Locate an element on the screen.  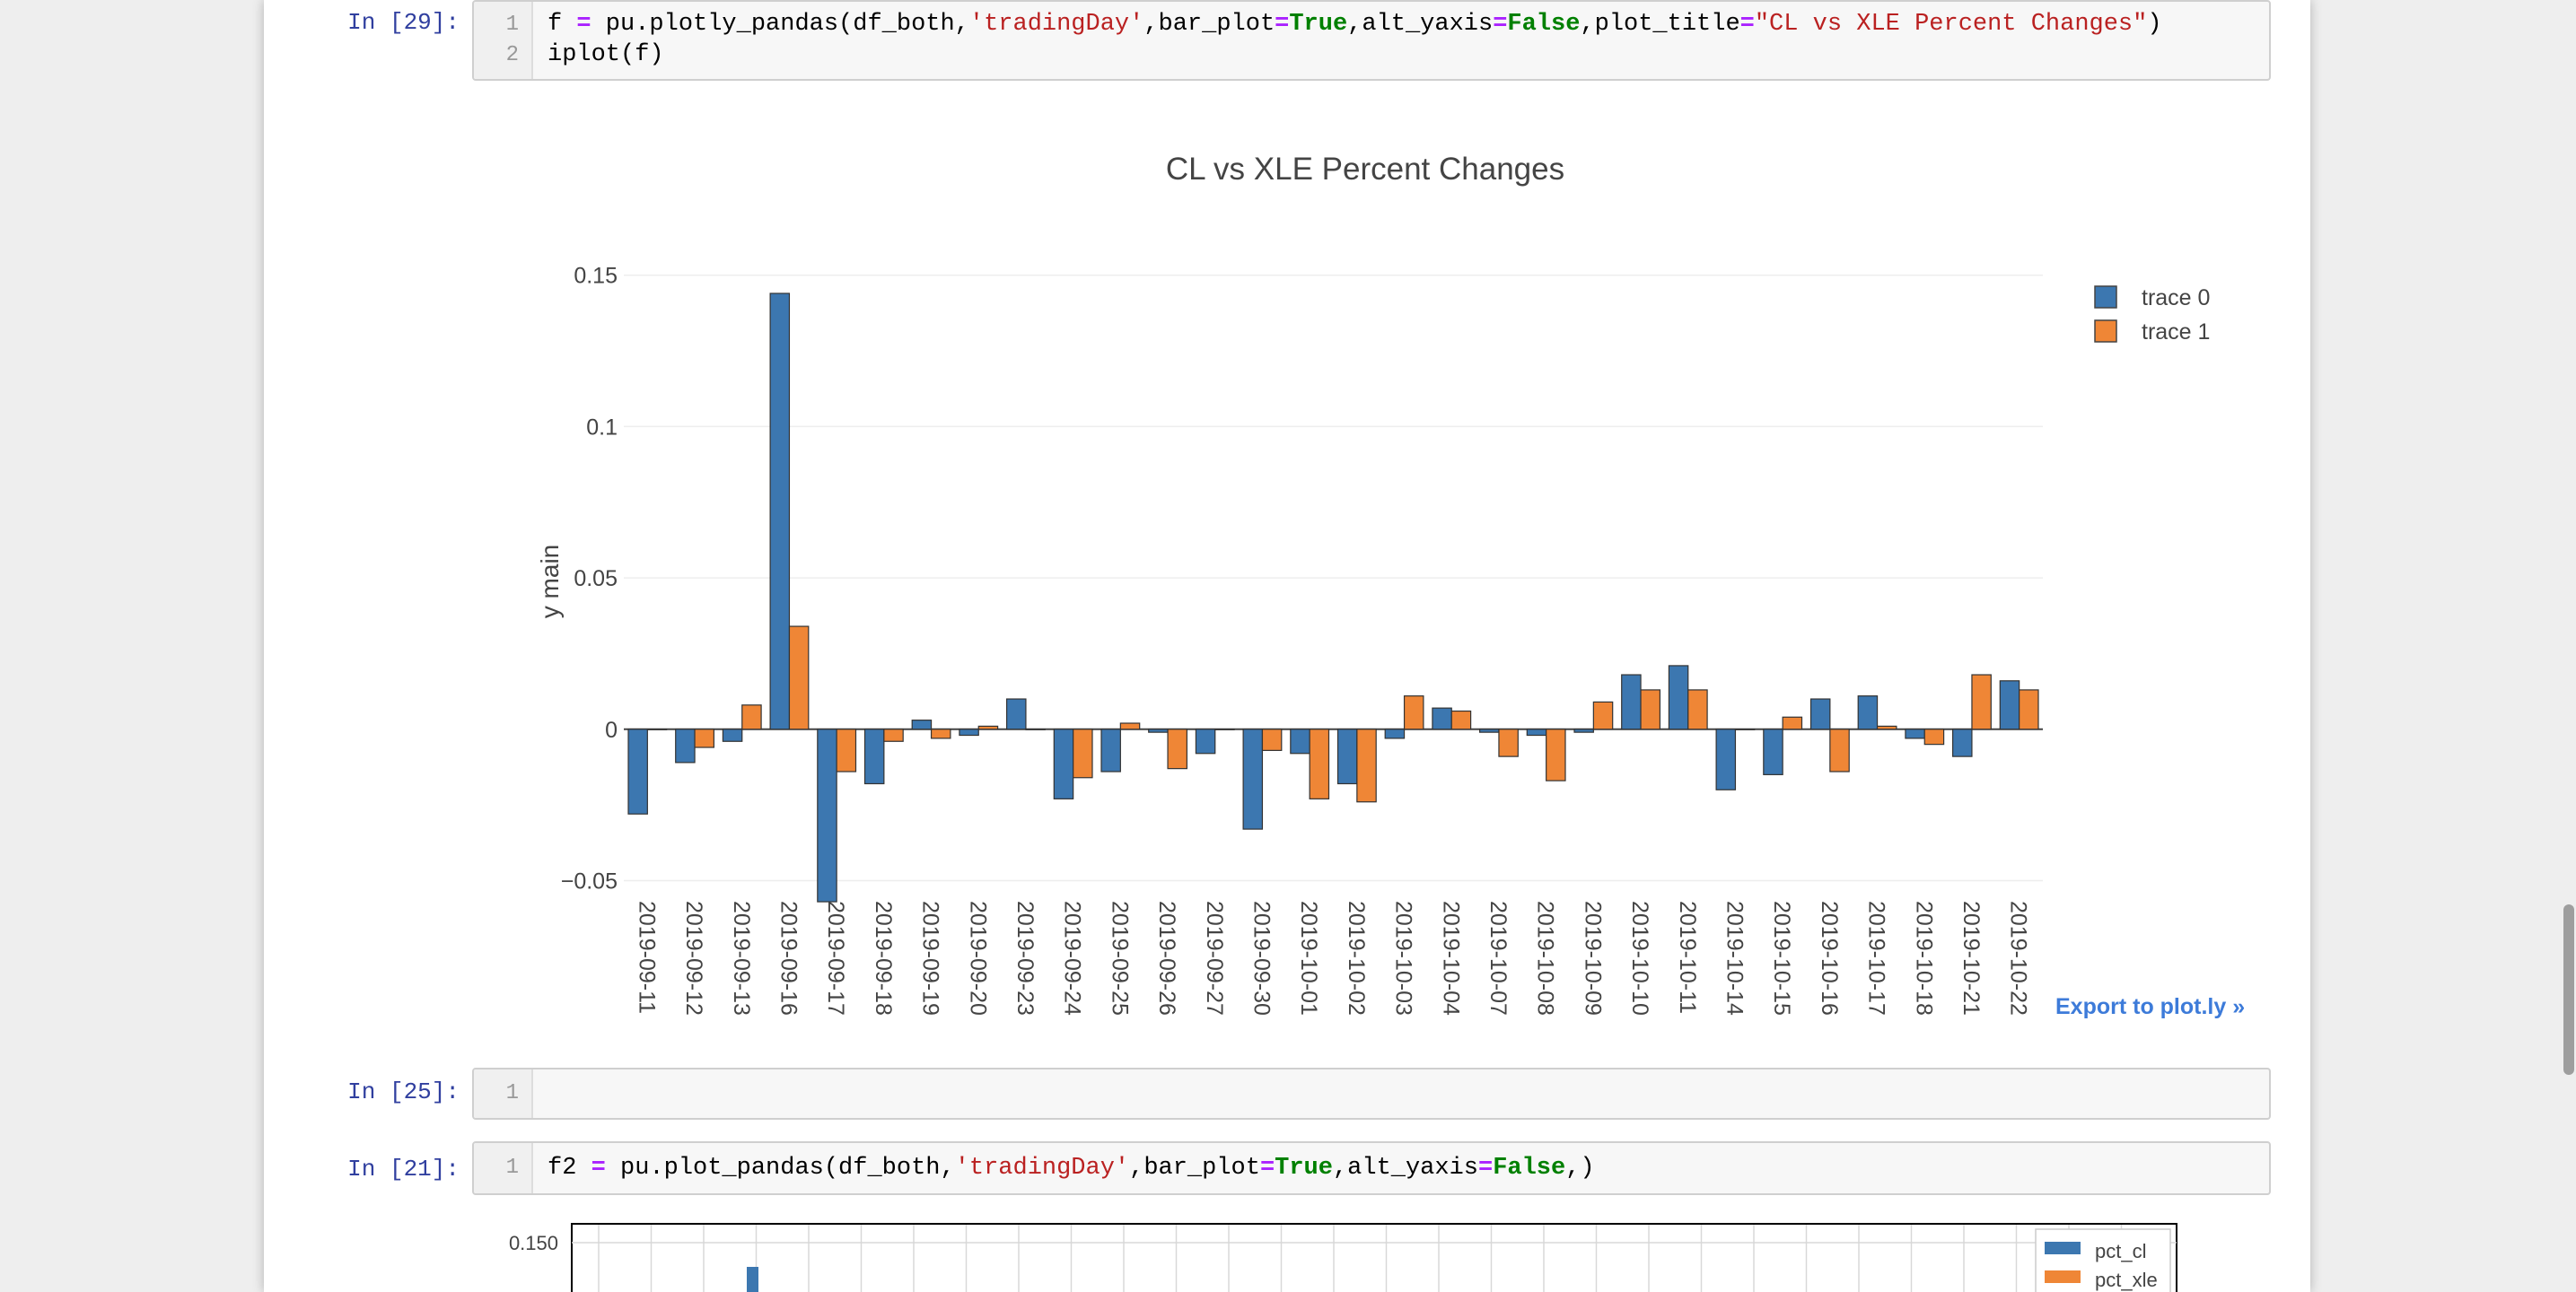
legend-label-trace-0: trace 0 is located at coordinates (2176, 297).